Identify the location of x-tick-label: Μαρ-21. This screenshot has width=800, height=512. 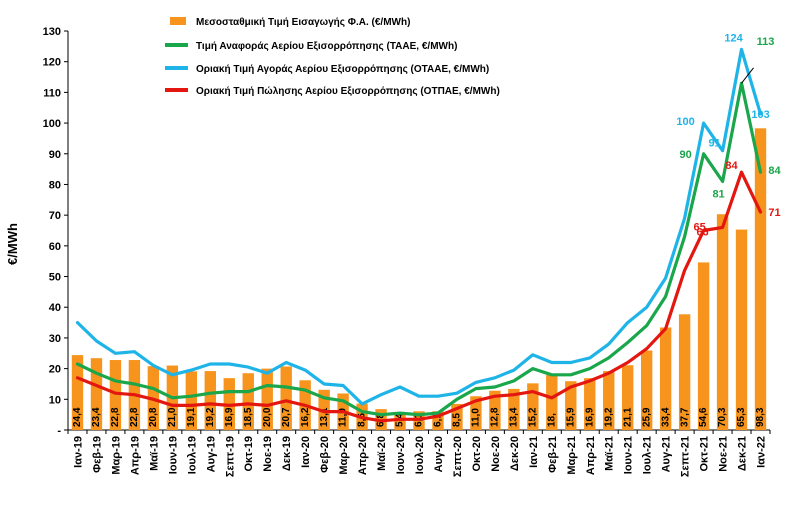
(572, 455).